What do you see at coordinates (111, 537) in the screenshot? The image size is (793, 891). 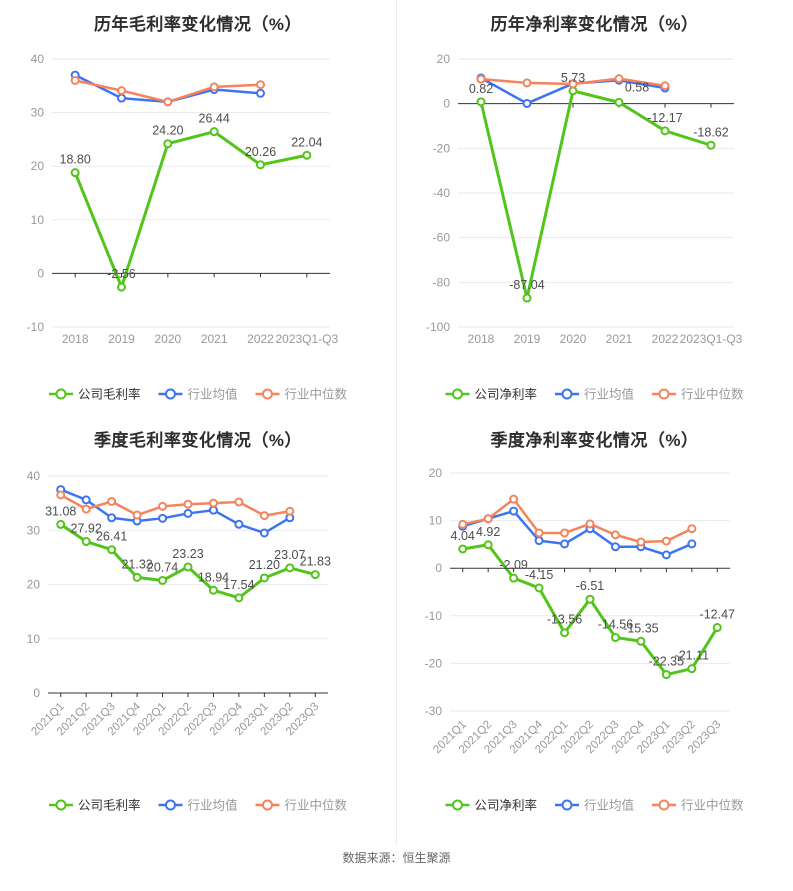 I see `value-label: 26.41` at bounding box center [111, 537].